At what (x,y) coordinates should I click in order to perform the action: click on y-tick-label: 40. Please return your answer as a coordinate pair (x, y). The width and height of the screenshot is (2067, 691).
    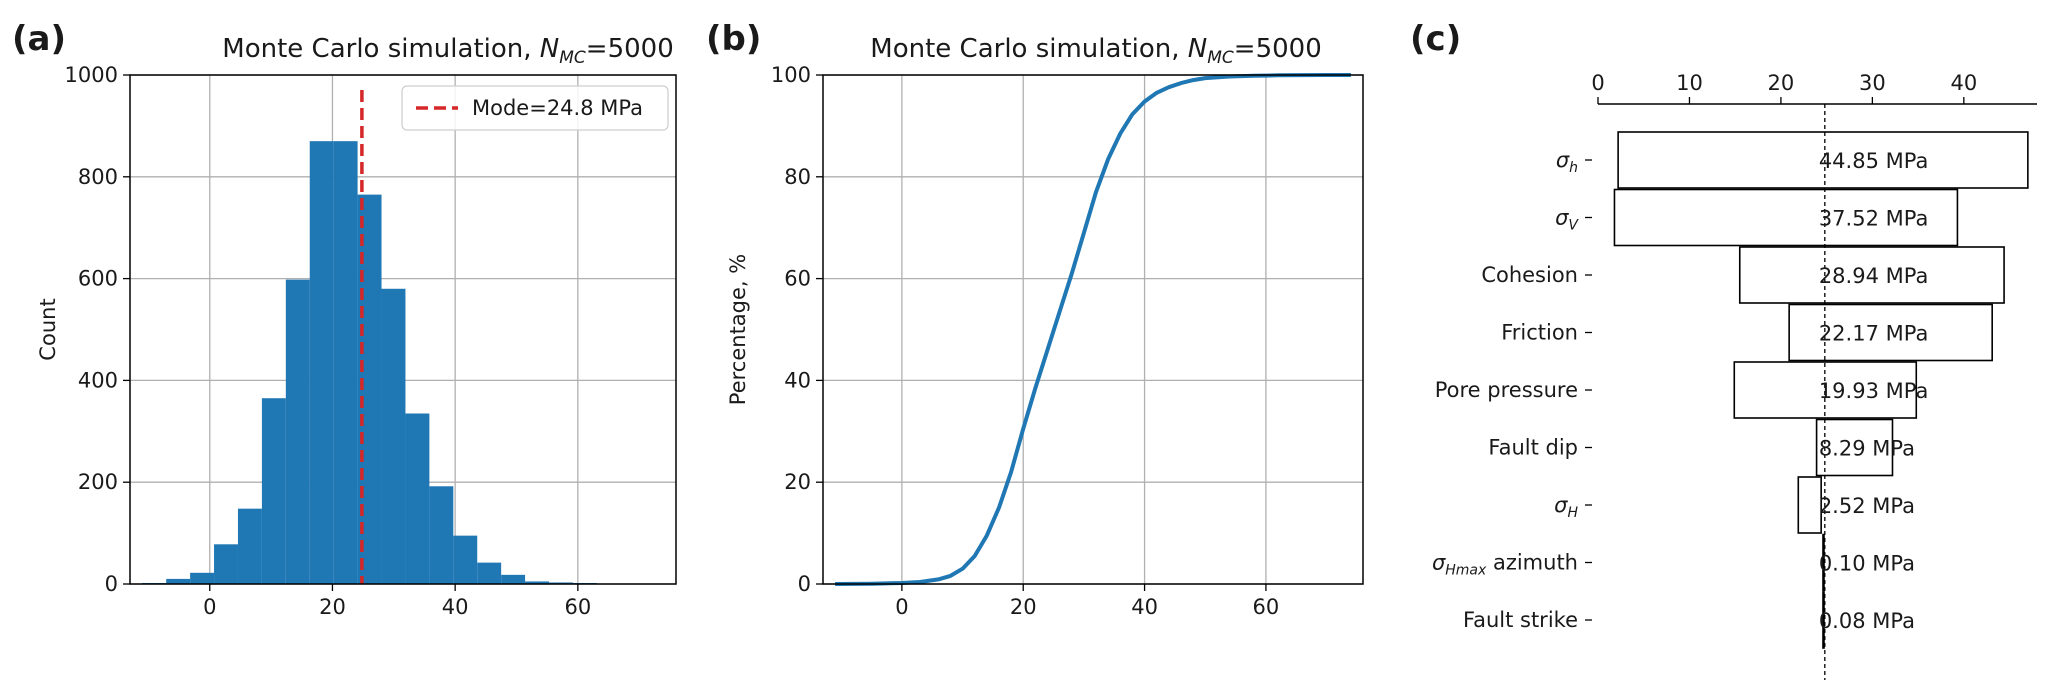
    Looking at the image, I should click on (797, 380).